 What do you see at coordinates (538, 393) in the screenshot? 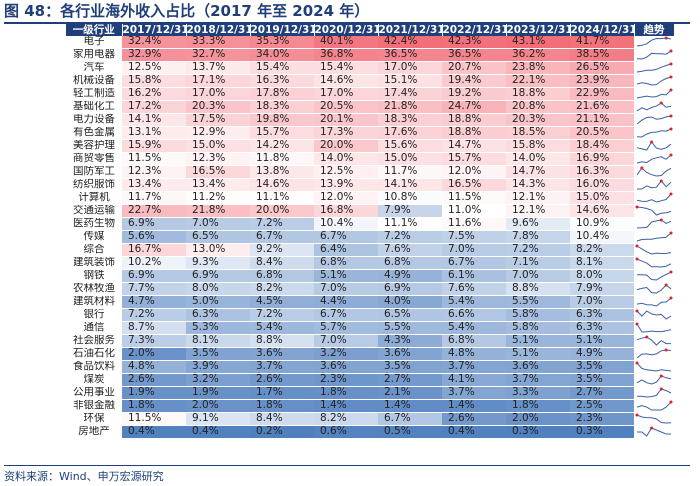
I see `value-cell: 3.3%` at bounding box center [538, 393].